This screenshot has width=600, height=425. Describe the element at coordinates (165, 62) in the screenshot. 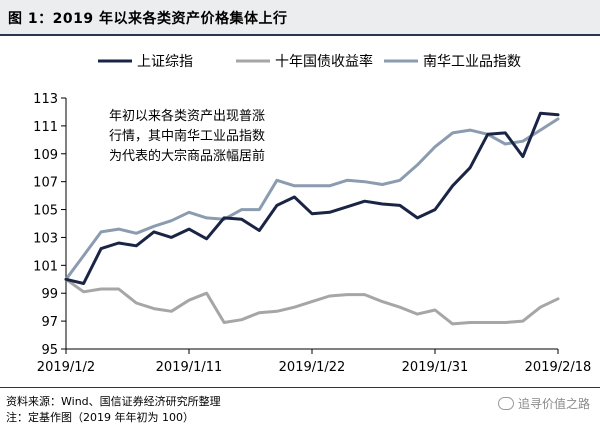

I see `legend-label-shanghai-composite: 上证综指` at that location.